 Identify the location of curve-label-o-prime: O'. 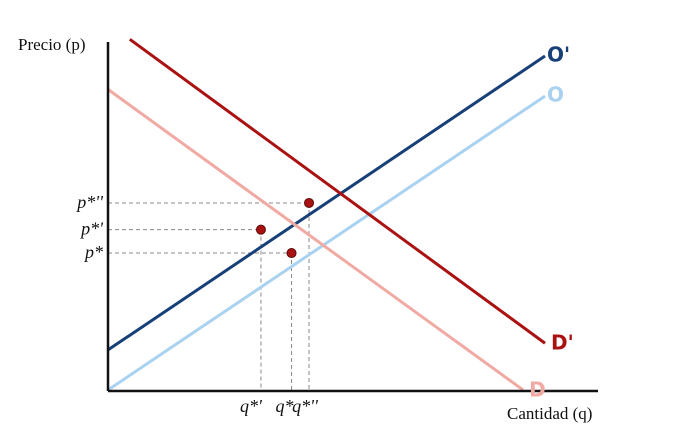
(558, 55).